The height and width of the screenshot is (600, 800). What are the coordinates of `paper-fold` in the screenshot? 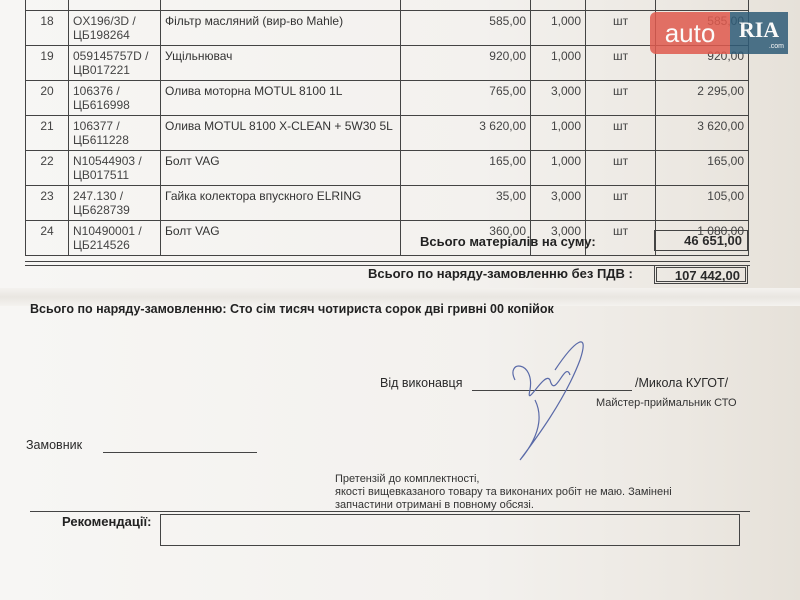 It's located at (400, 297).